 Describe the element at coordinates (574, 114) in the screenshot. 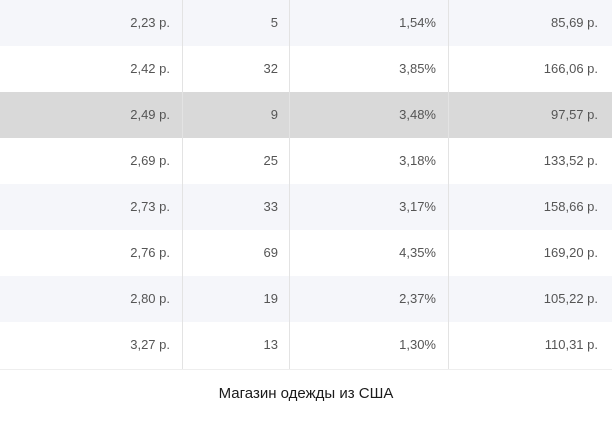

I see `total-cell: 97,57 р.` at that location.